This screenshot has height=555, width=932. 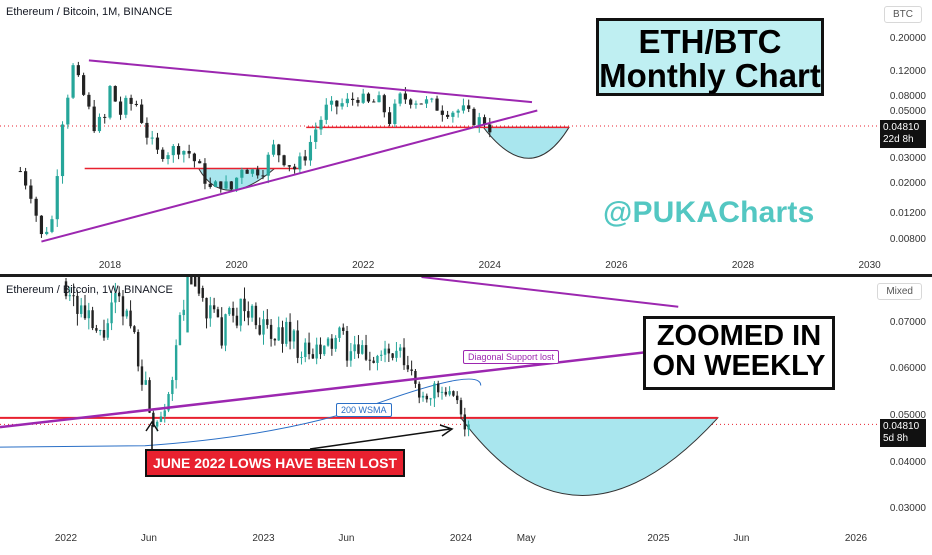 I want to click on x-tick-label: 2026, so click(x=616, y=265).